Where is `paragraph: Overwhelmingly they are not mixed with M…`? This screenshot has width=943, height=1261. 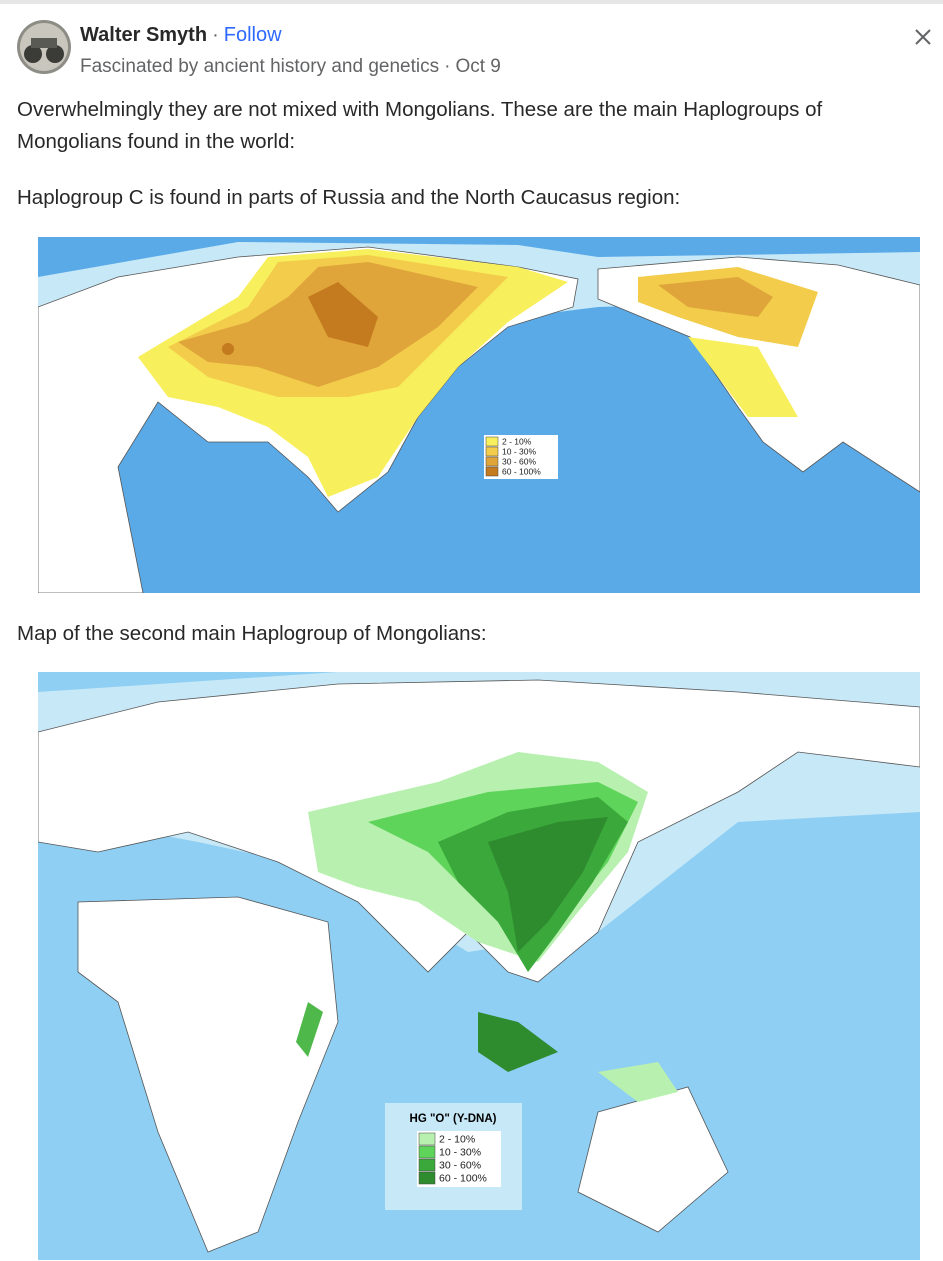 paragraph: Overwhelmingly they are not mixed with M… is located at coordinates (420, 125).